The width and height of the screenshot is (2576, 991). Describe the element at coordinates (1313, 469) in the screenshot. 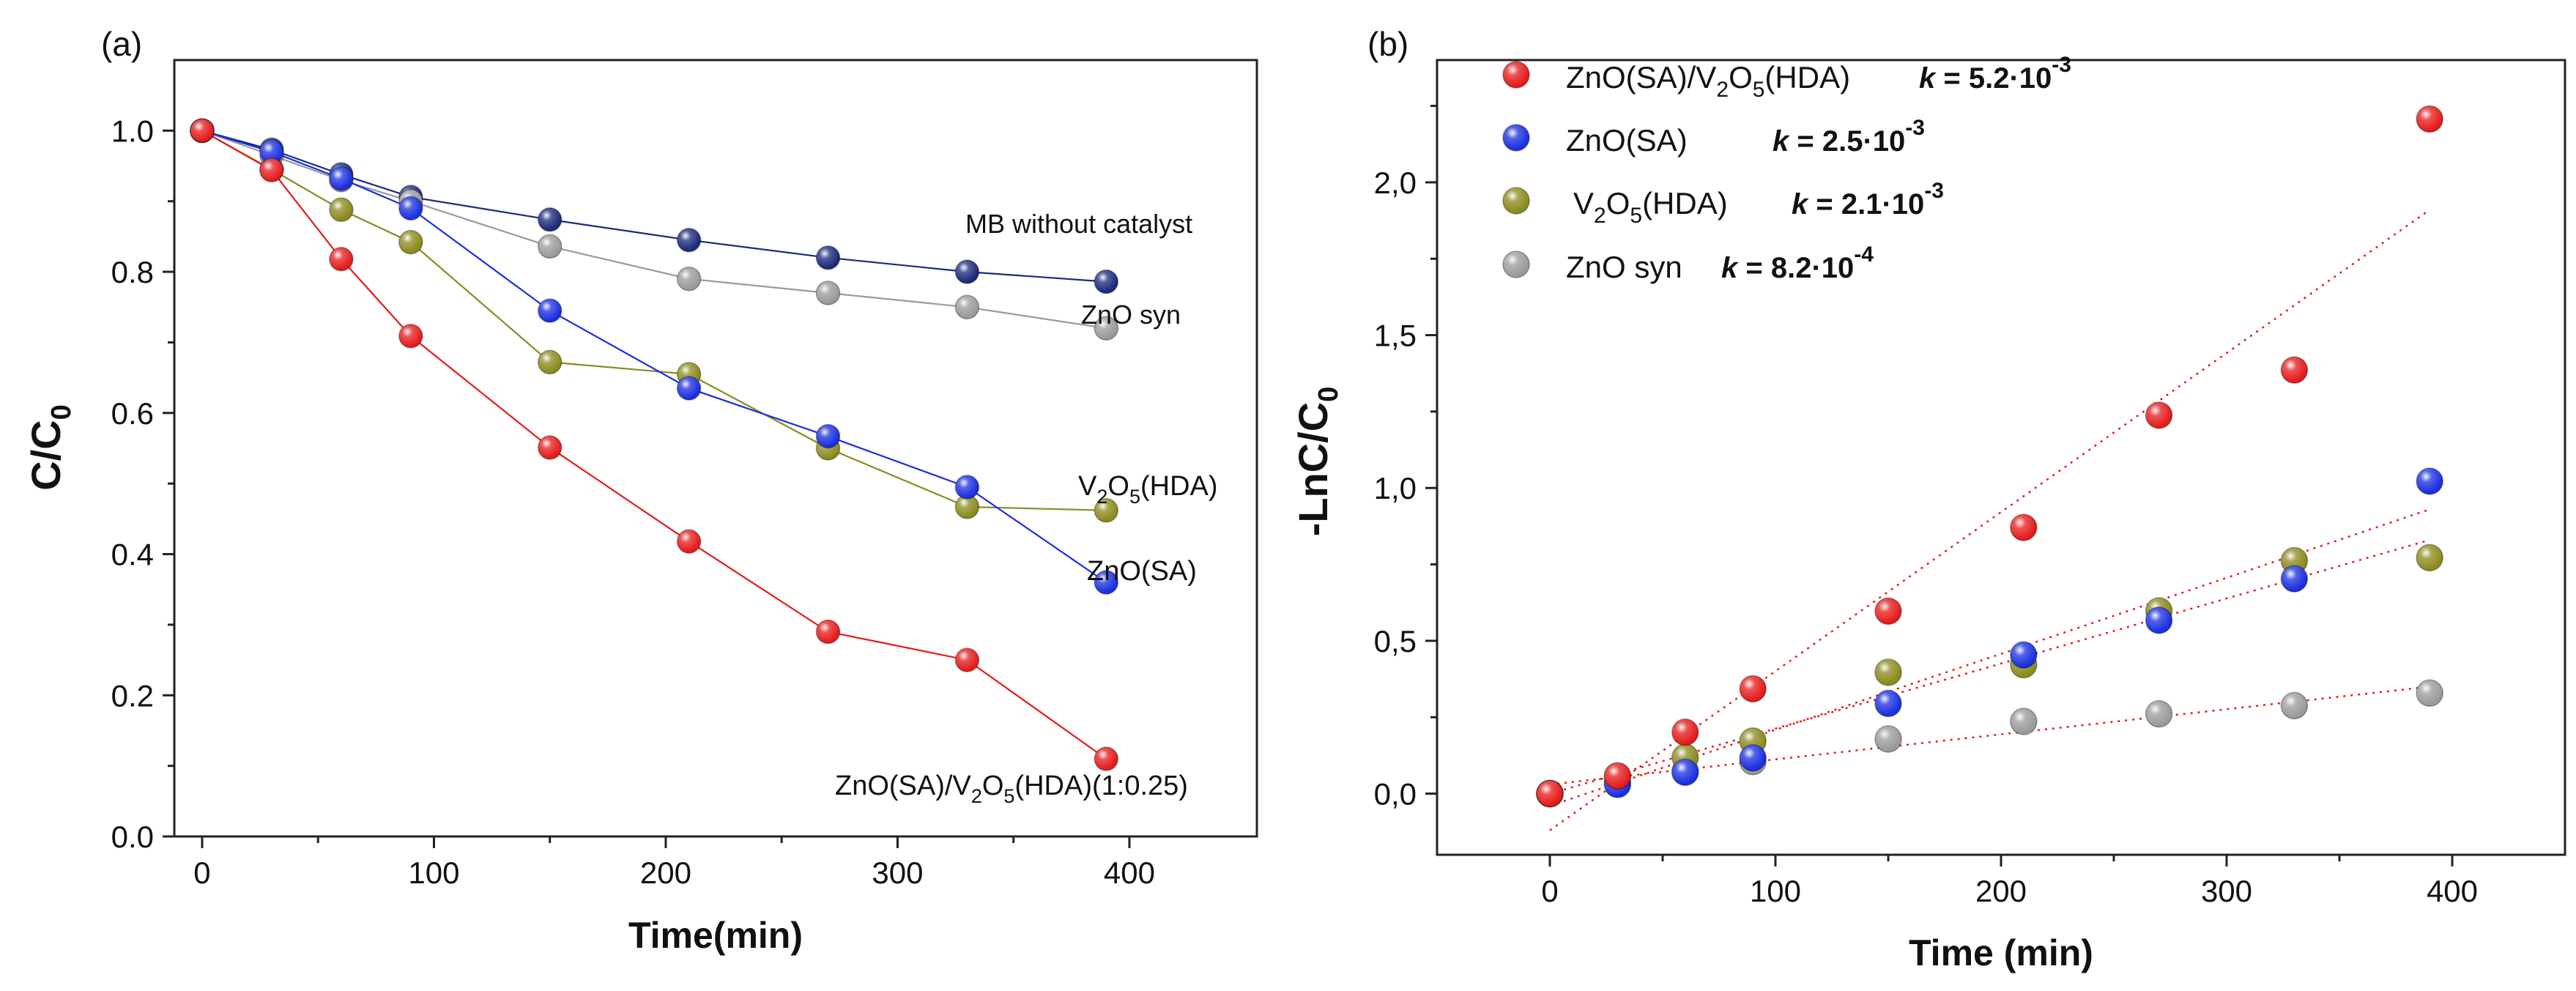

I see `panel-b-y-axis-main: -LnC/C` at that location.